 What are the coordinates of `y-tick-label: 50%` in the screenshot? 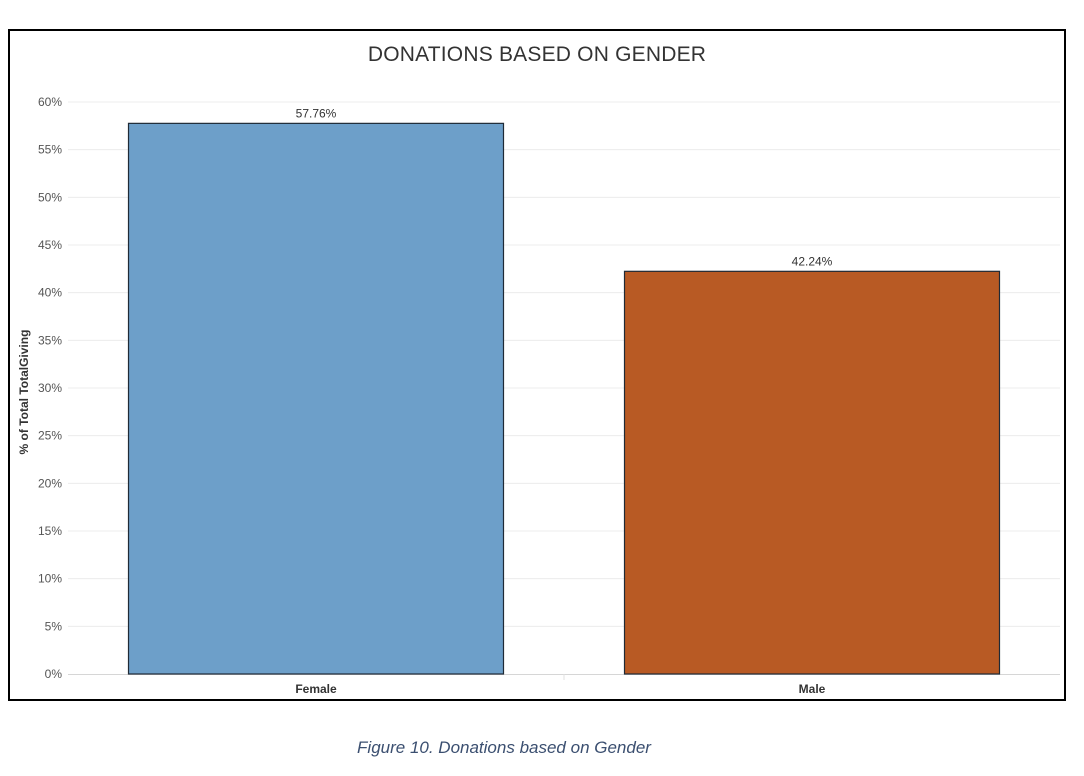 It's located at (50, 197).